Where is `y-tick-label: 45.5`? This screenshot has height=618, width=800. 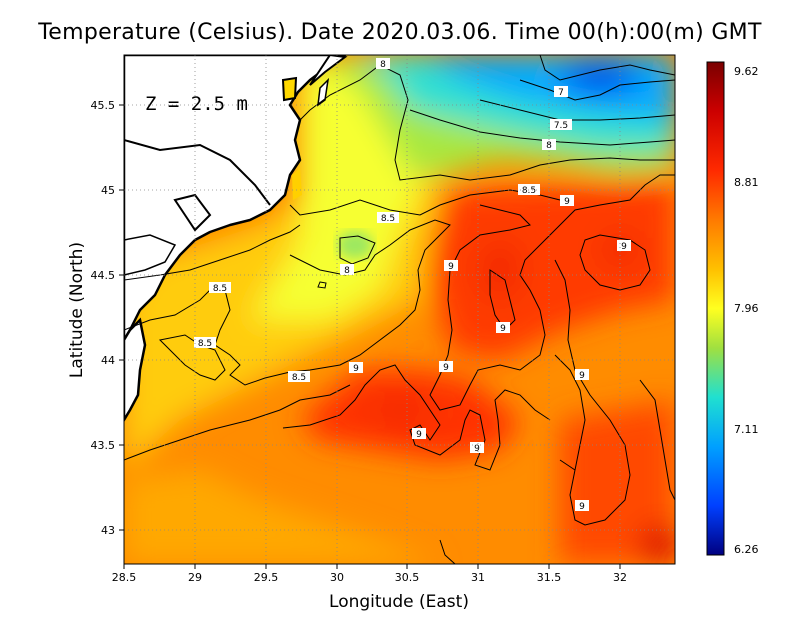 y-tick-label: 45.5 is located at coordinates (103, 105).